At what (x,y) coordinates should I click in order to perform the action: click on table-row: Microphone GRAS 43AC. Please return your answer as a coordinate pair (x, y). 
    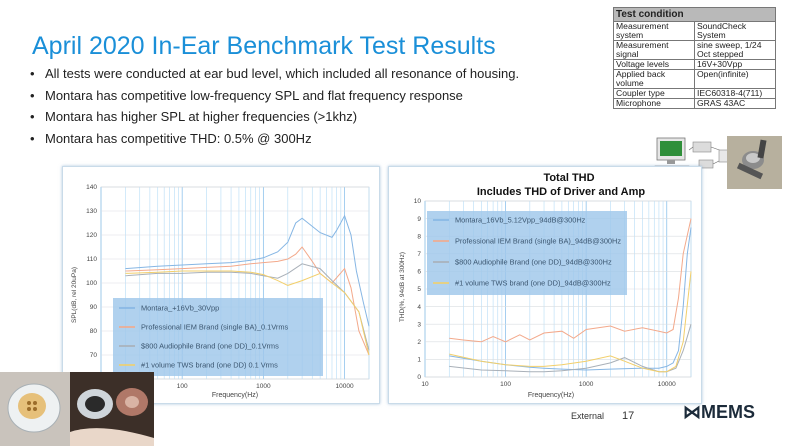
    Looking at the image, I should click on (694, 103).